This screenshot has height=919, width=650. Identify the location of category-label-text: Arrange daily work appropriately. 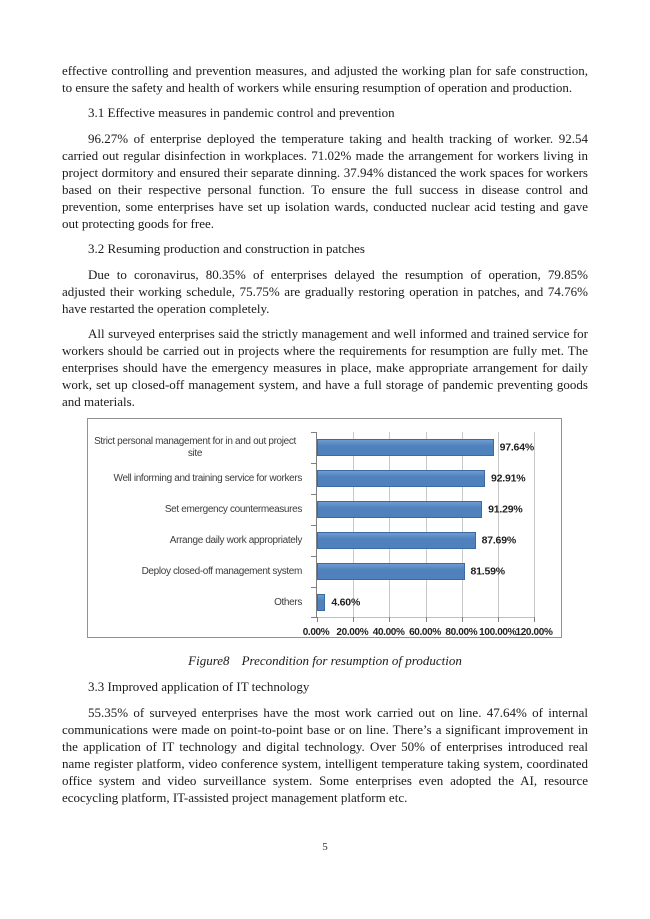
(236, 540).